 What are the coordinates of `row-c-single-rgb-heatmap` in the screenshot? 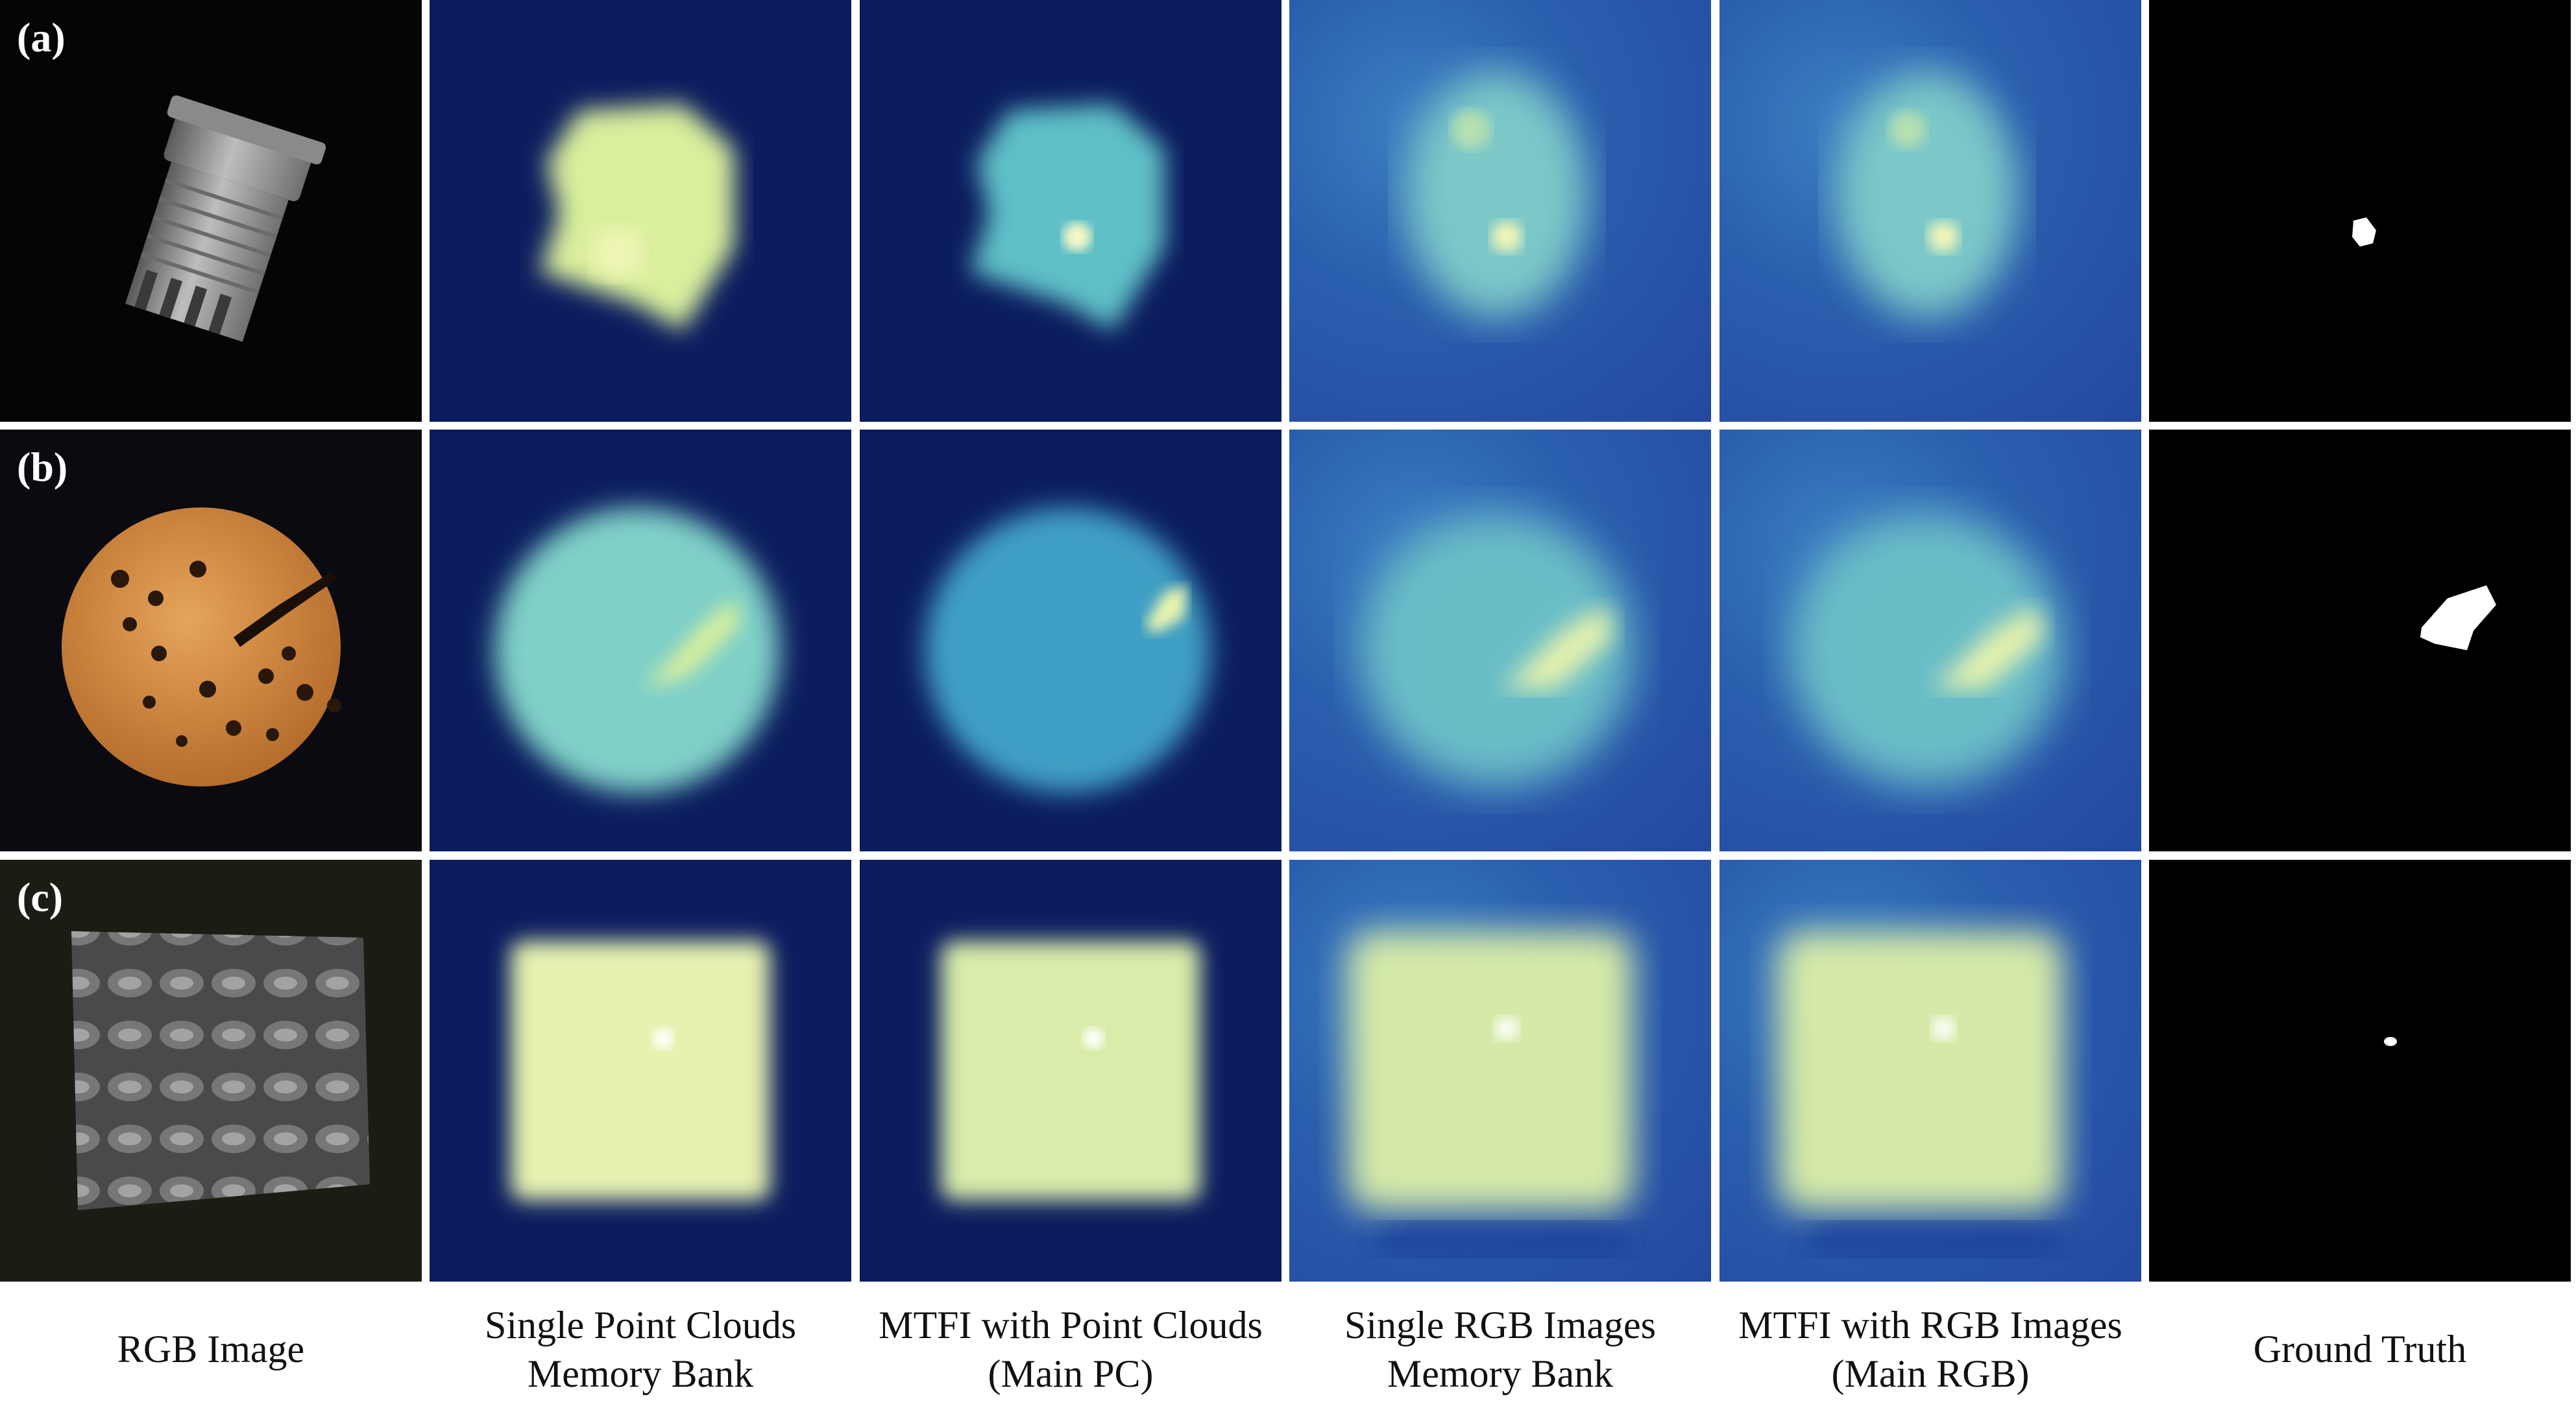 It's located at (1500, 1071).